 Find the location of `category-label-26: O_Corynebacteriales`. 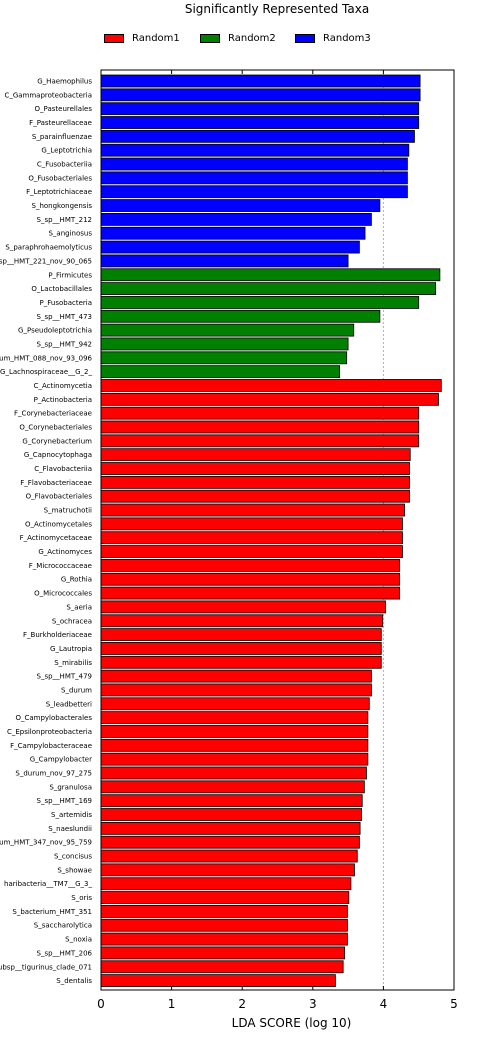

category-label-26: O_Corynebacteriales is located at coordinates (55, 428).